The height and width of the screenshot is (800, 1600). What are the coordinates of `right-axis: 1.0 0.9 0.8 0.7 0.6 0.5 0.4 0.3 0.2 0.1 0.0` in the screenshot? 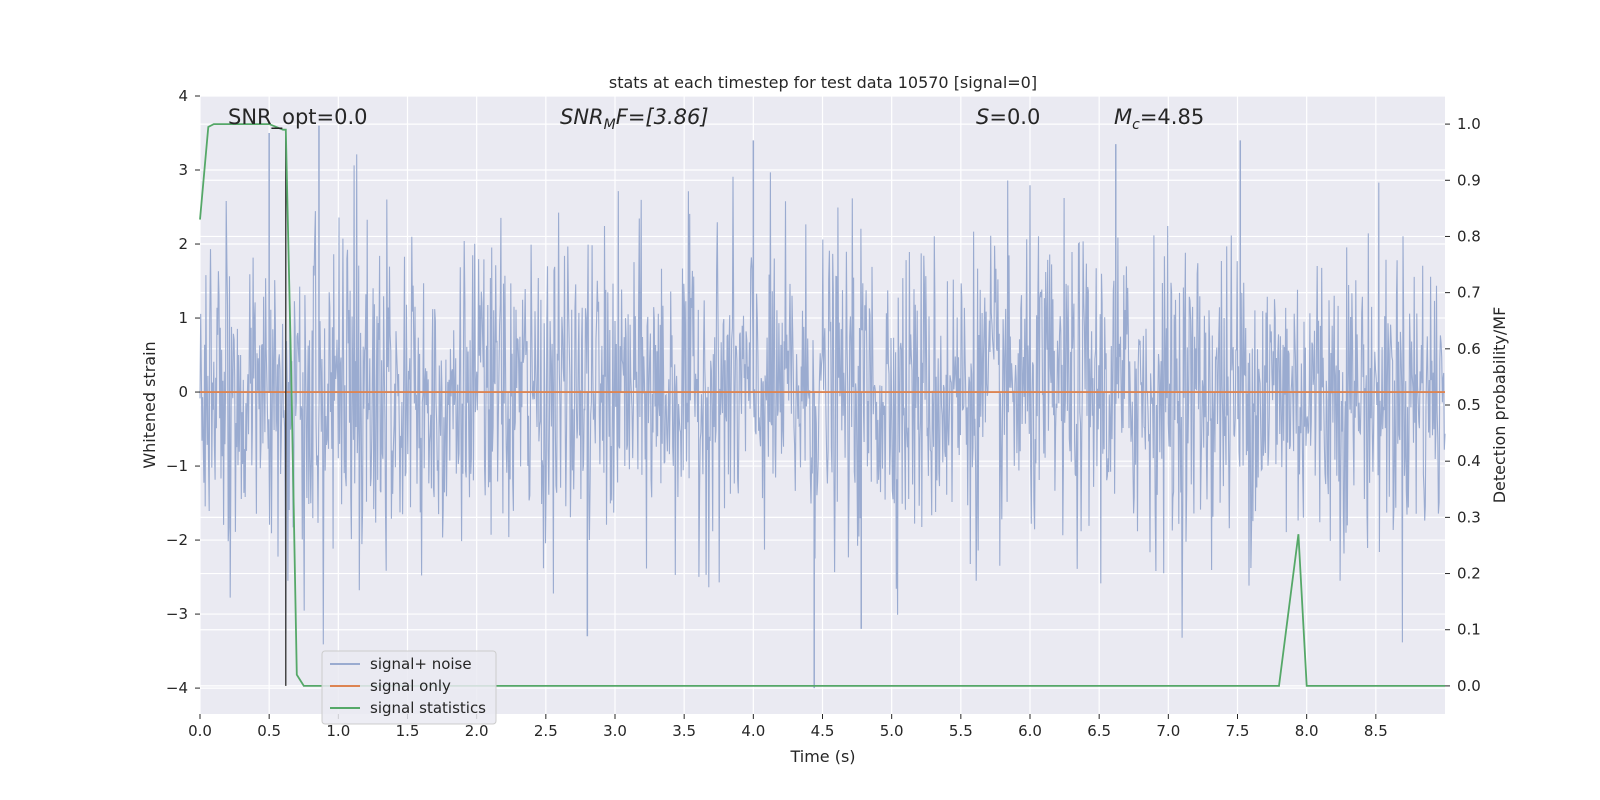 It's located at (1463, 405).